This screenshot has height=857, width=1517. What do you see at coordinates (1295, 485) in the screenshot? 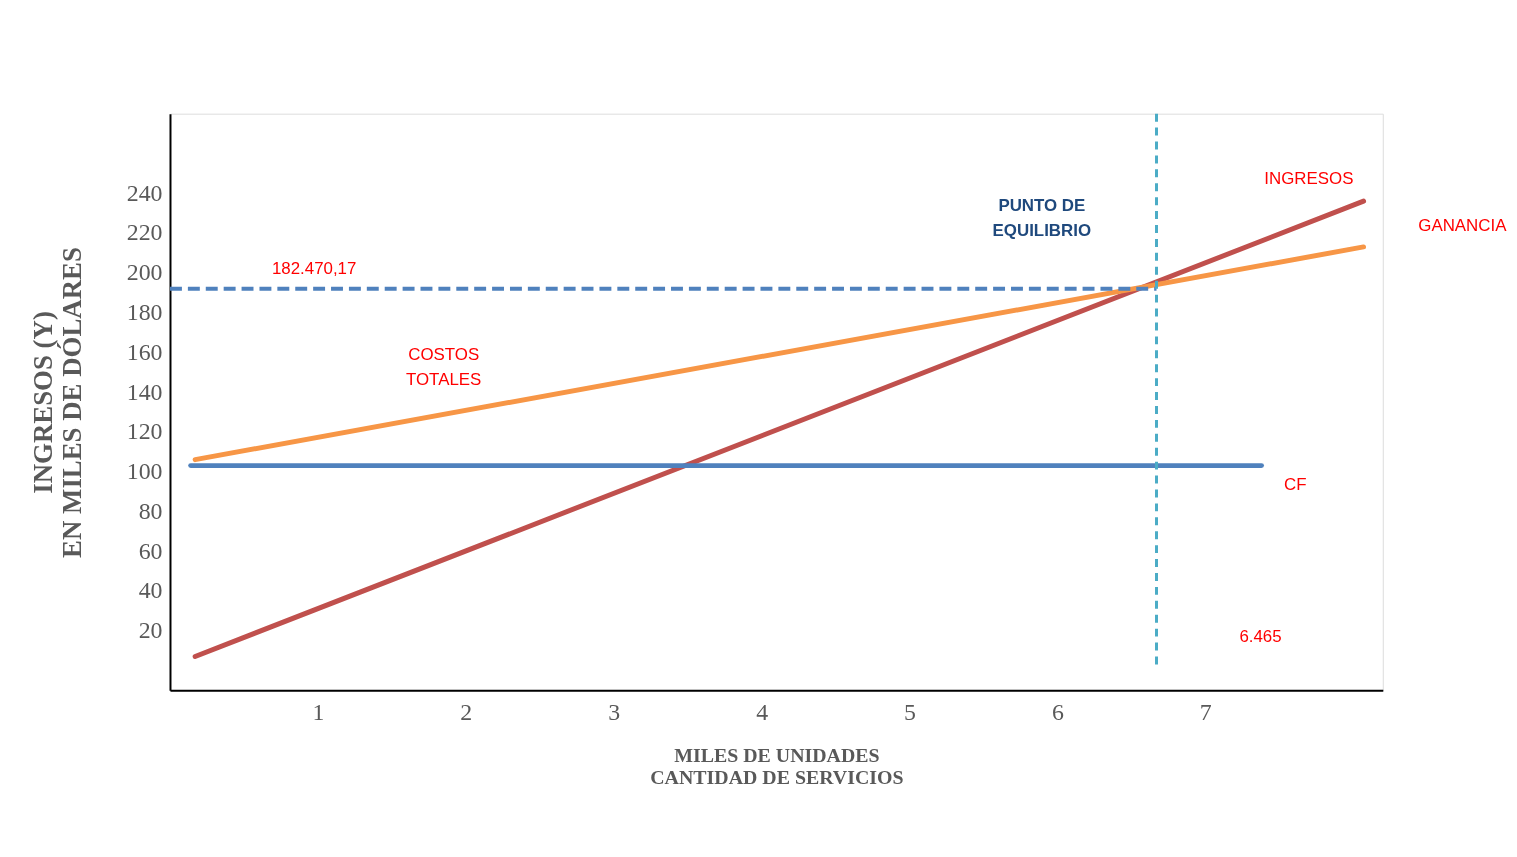
I see `series-label: CF` at bounding box center [1295, 485].